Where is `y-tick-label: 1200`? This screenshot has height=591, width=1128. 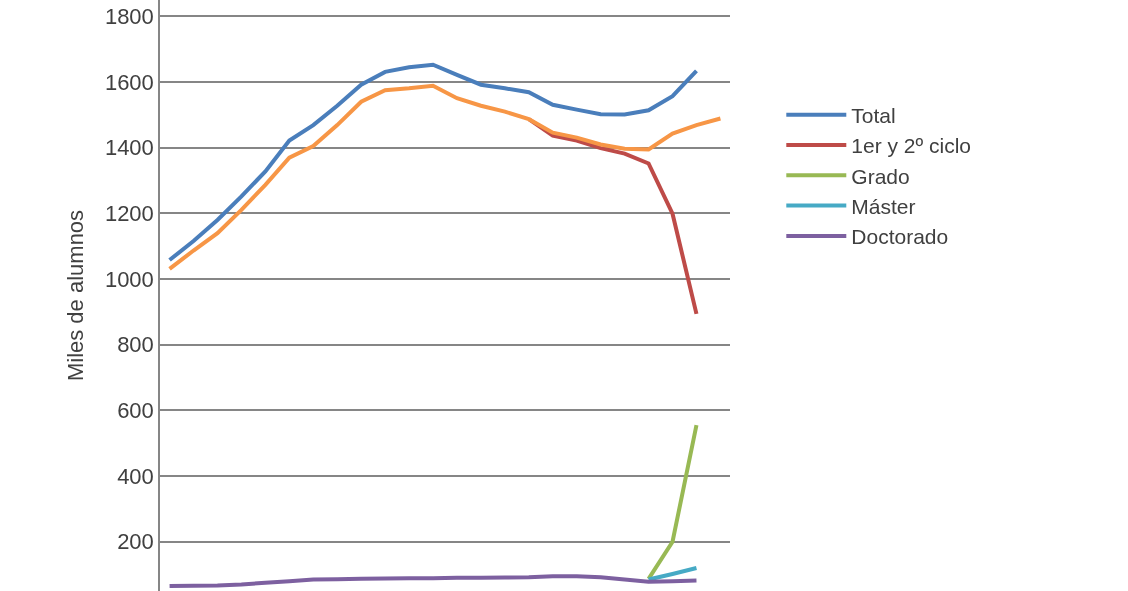 y-tick-label: 1200 is located at coordinates (129, 214).